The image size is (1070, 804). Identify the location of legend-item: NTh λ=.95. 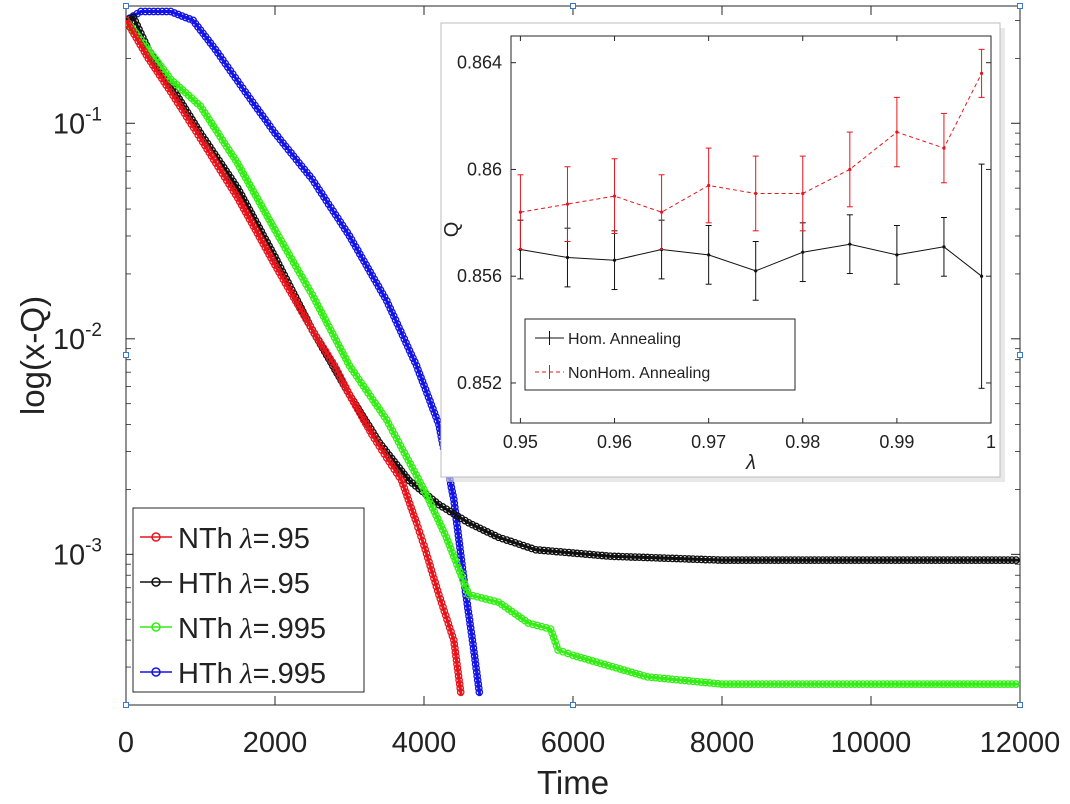
(225, 539).